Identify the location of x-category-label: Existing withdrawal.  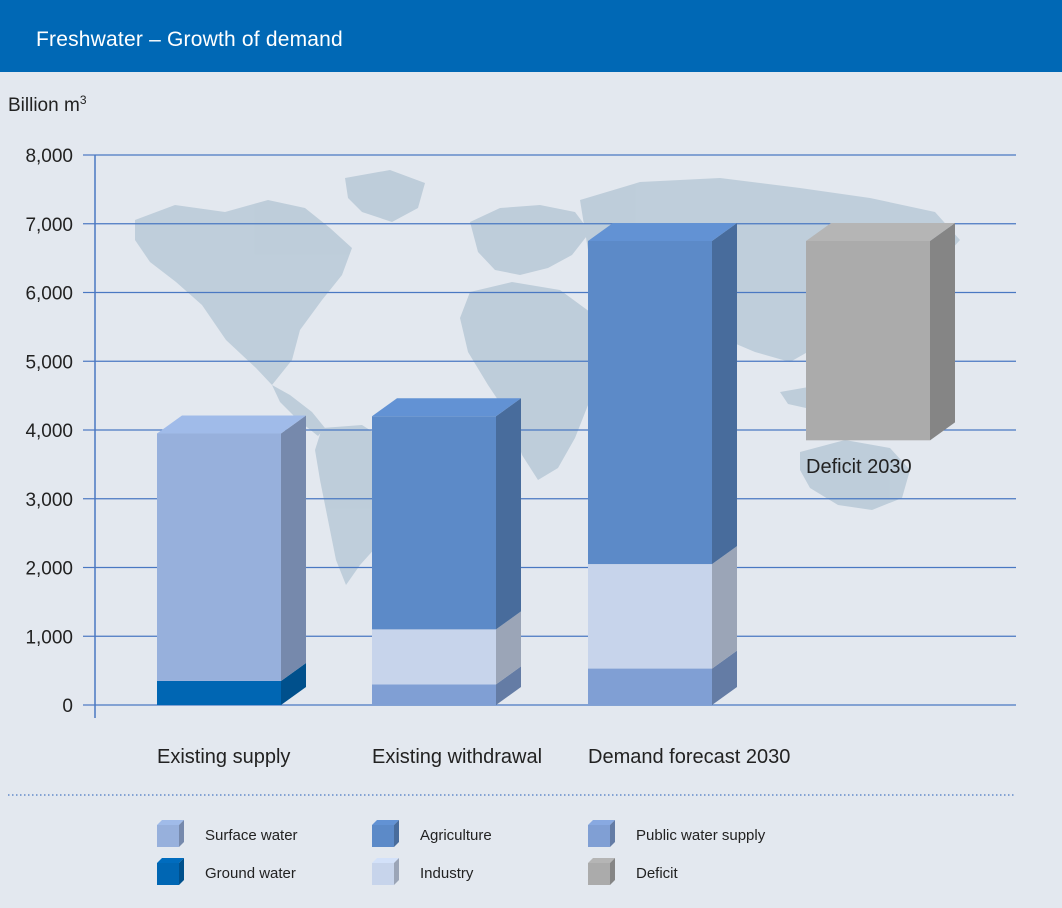
(457, 757).